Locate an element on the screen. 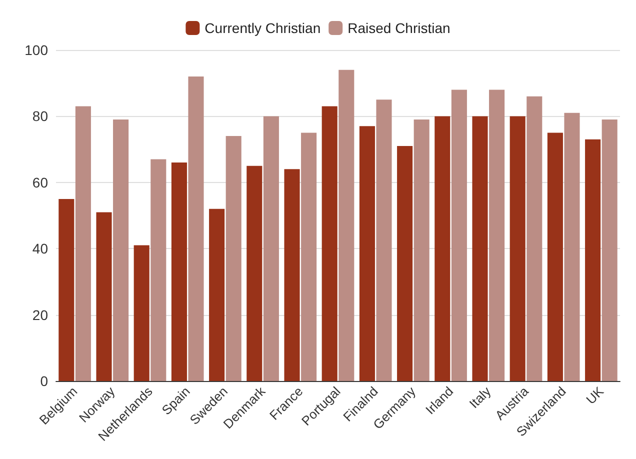  x-tick-label: Italy is located at coordinates (480, 397).